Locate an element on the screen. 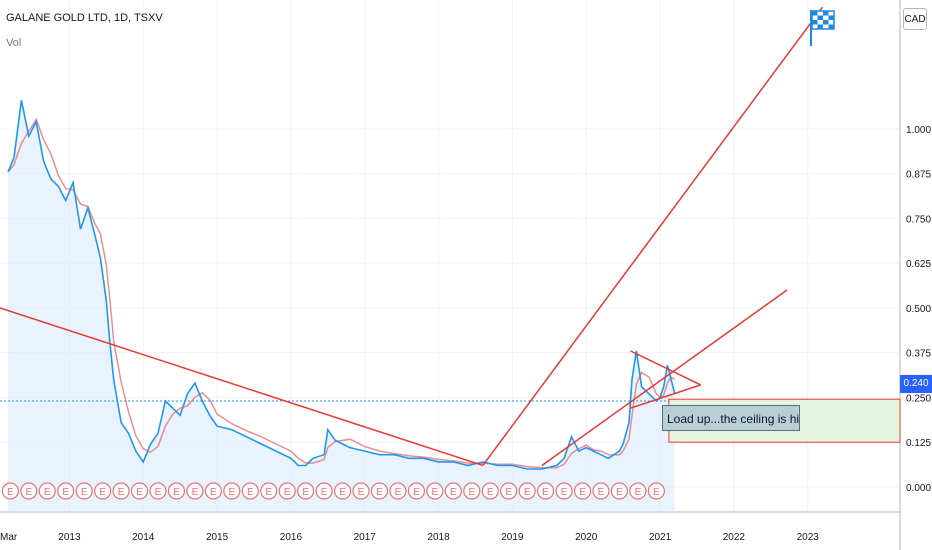  symbol-title: GALANE GOLD LTD, 1D, TSXV is located at coordinates (84, 18).